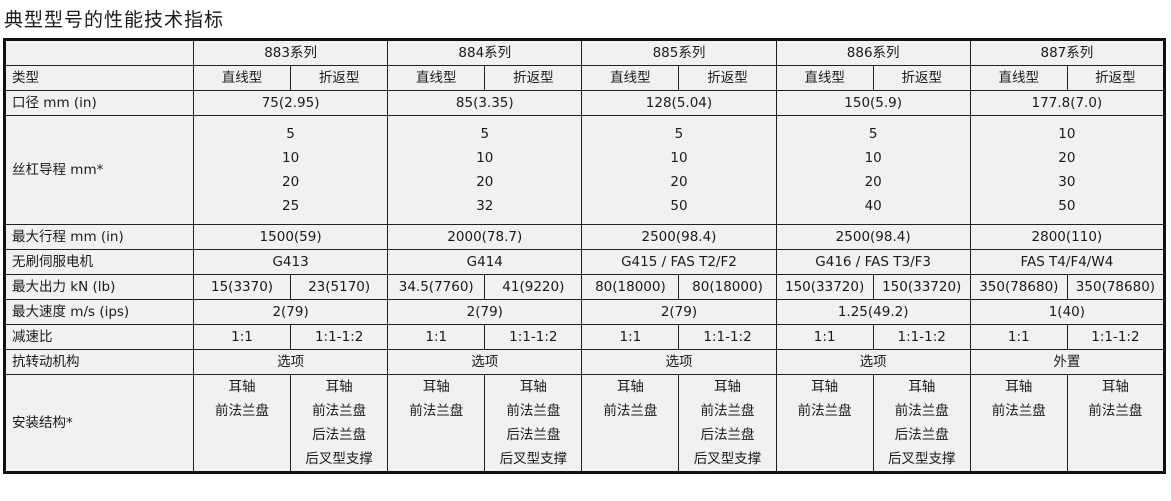  Describe the element at coordinates (99, 337) in the screenshot. I see `row-label: 减速比` at that location.